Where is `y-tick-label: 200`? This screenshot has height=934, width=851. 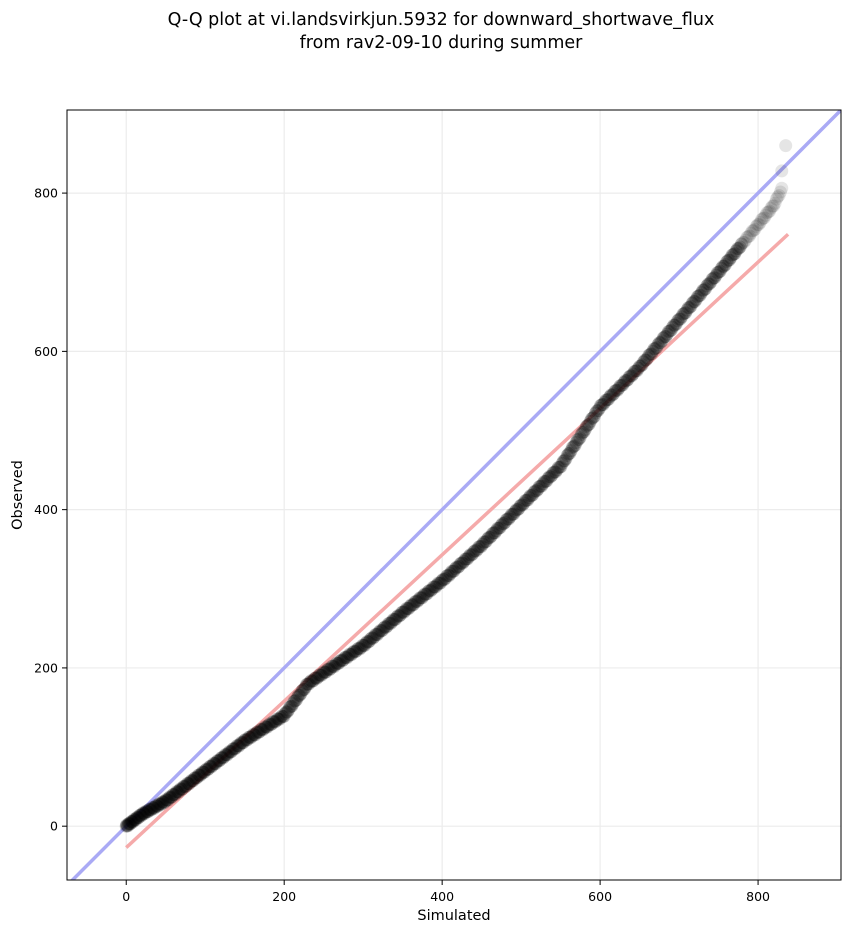
y-tick-label: 200 is located at coordinates (46, 667).